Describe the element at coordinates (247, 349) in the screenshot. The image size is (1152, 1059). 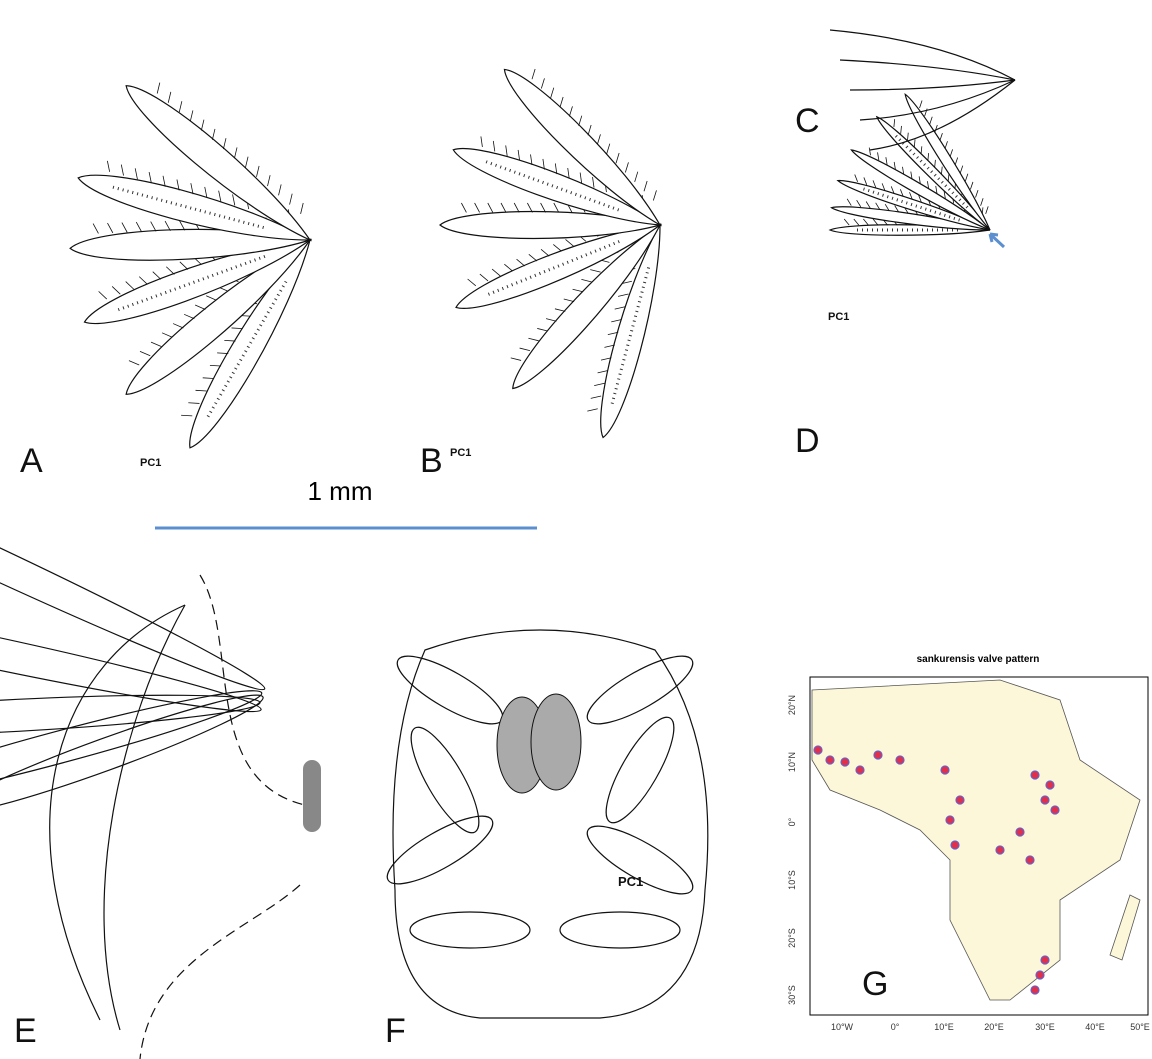
I see `dots` at that location.